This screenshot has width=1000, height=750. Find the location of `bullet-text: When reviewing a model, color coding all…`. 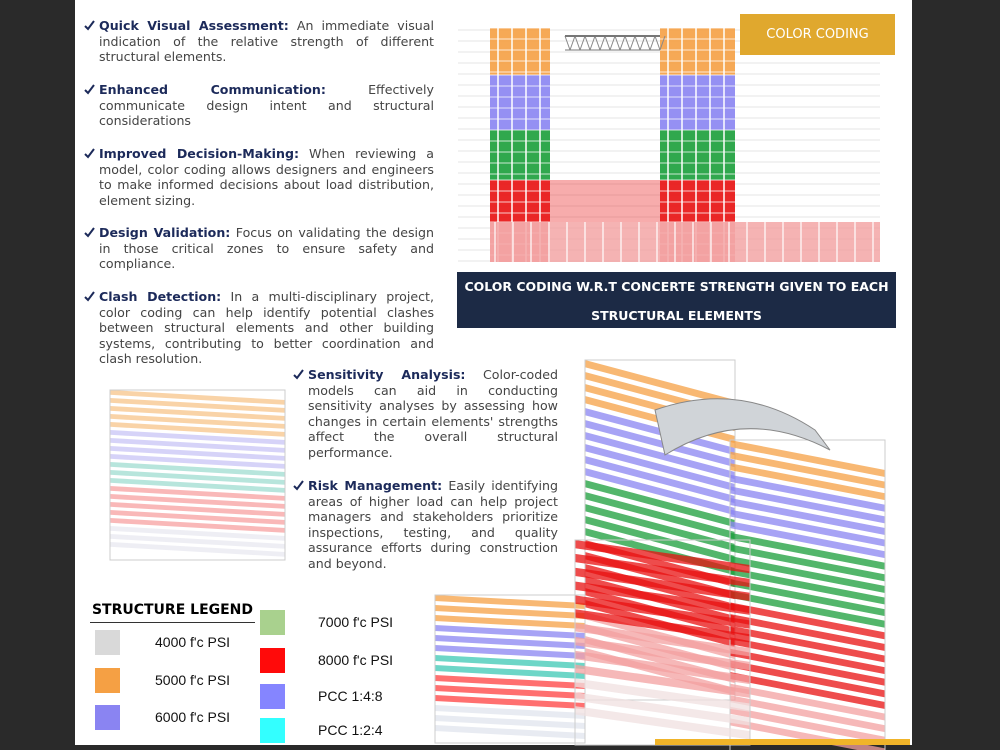

bullet-text: When reviewing a model, color coding all… is located at coordinates (266, 177).